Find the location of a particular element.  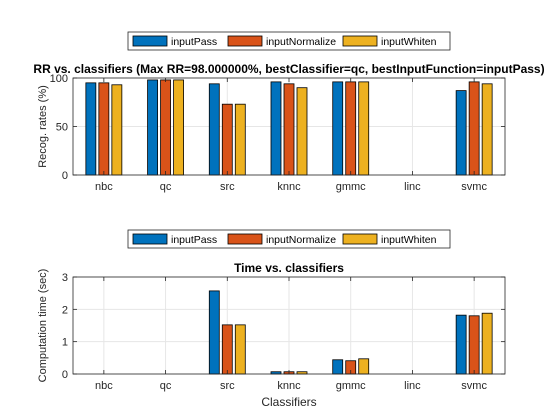

bar-inputWhiten-knnc is located at coordinates (302, 131).